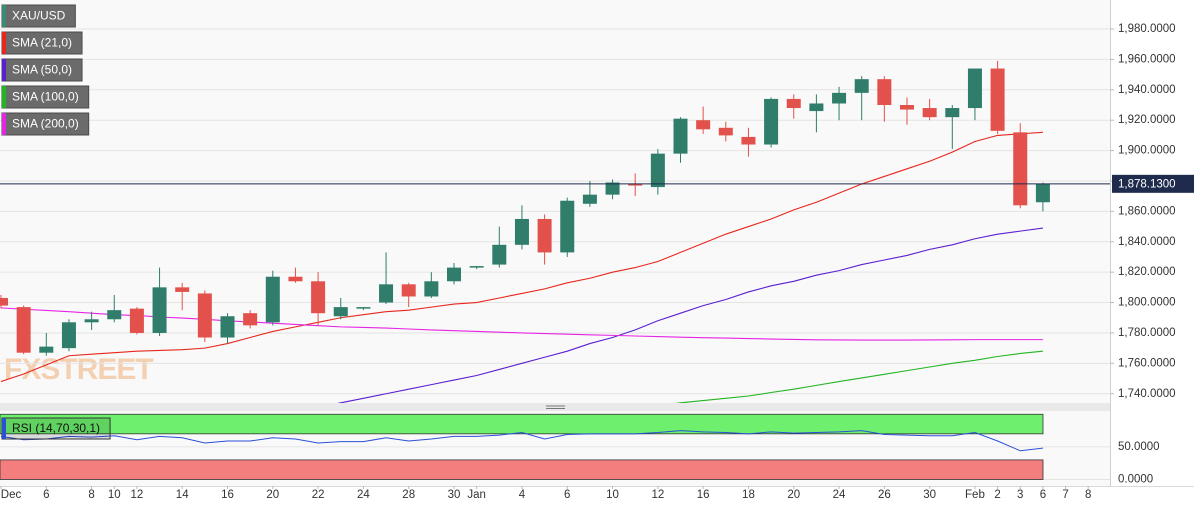 The height and width of the screenshot is (511, 1194). Describe the element at coordinates (476, 495) in the screenshot. I see `x-tick-label: Jan` at that location.